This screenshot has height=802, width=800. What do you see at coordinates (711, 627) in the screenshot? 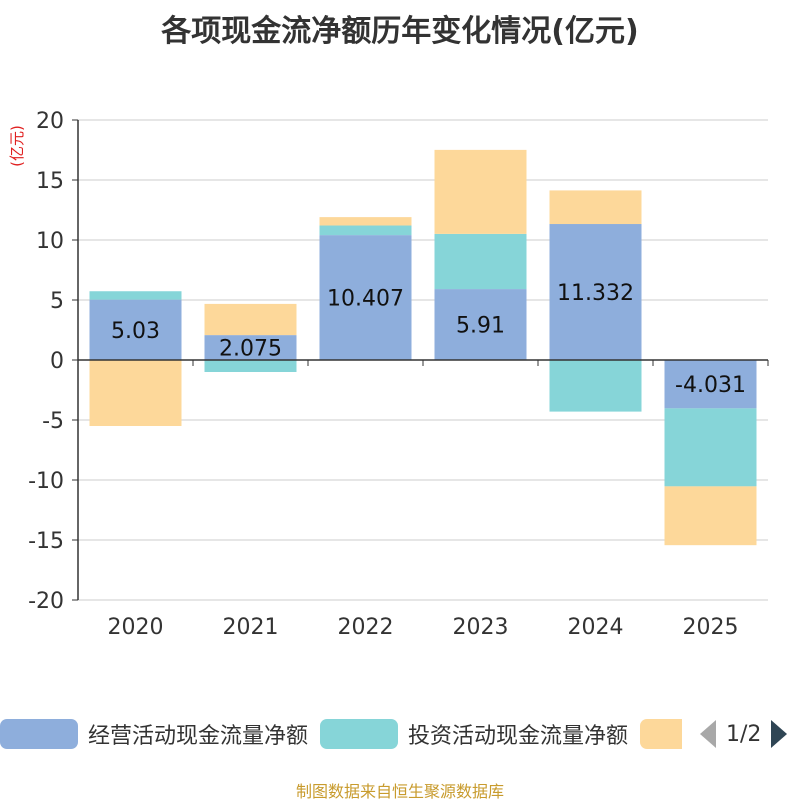
I see `x-category-label: 2025` at bounding box center [711, 627].